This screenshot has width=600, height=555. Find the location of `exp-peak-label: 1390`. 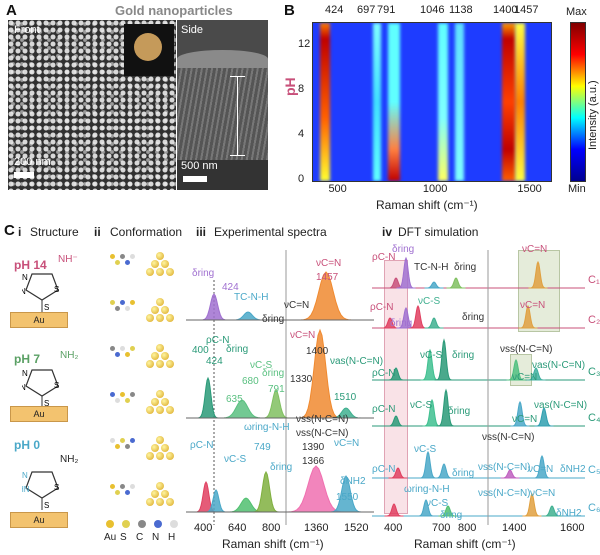

exp-peak-label: 1390 is located at coordinates (313, 447).